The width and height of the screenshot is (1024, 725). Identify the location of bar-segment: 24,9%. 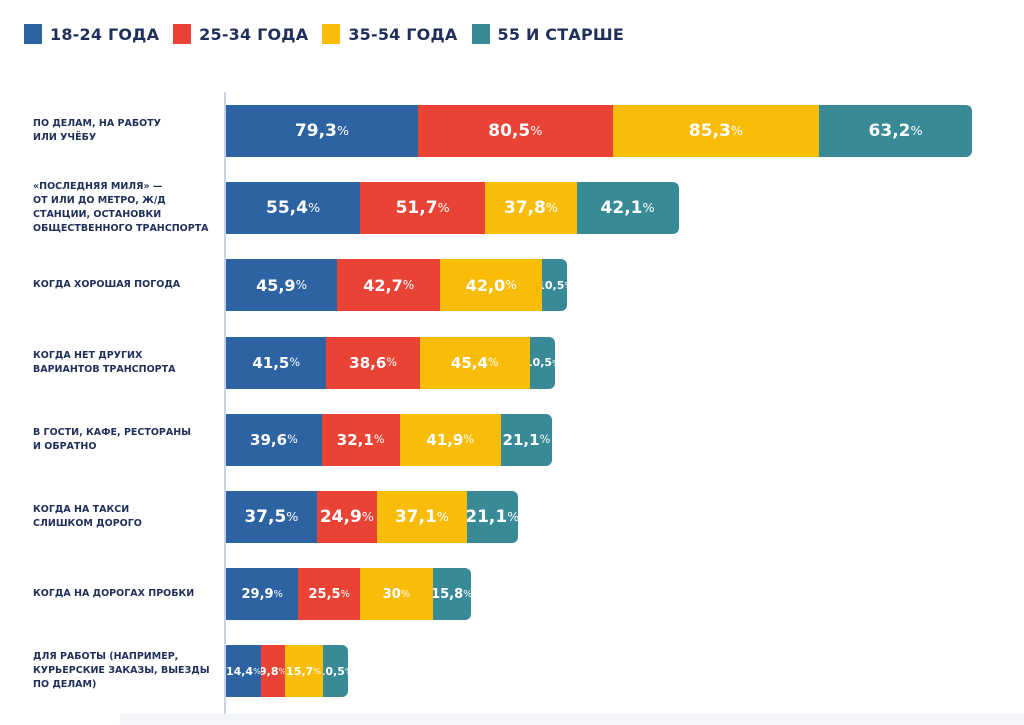
(346, 517).